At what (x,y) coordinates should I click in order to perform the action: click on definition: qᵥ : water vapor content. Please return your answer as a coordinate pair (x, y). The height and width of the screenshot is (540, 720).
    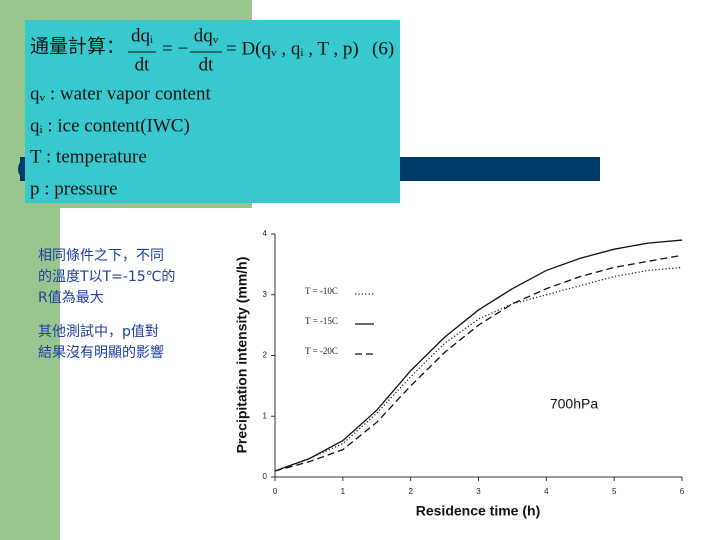
    Looking at the image, I should click on (120, 93).